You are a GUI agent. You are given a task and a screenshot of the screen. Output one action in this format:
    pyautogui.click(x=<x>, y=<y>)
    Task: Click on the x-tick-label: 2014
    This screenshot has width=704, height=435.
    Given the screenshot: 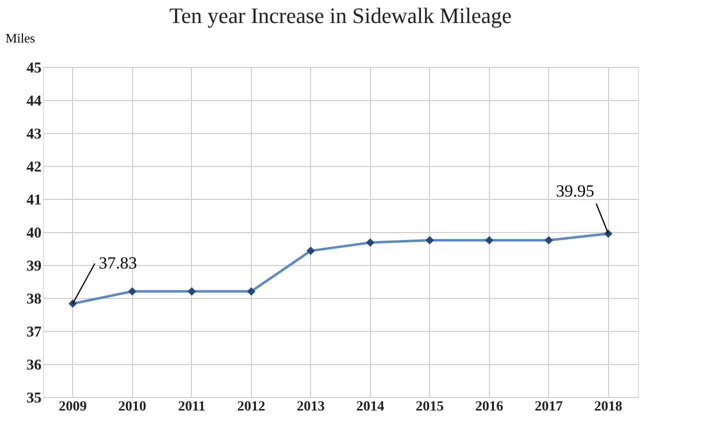 What is the action you would take?
    pyautogui.click(x=370, y=407)
    